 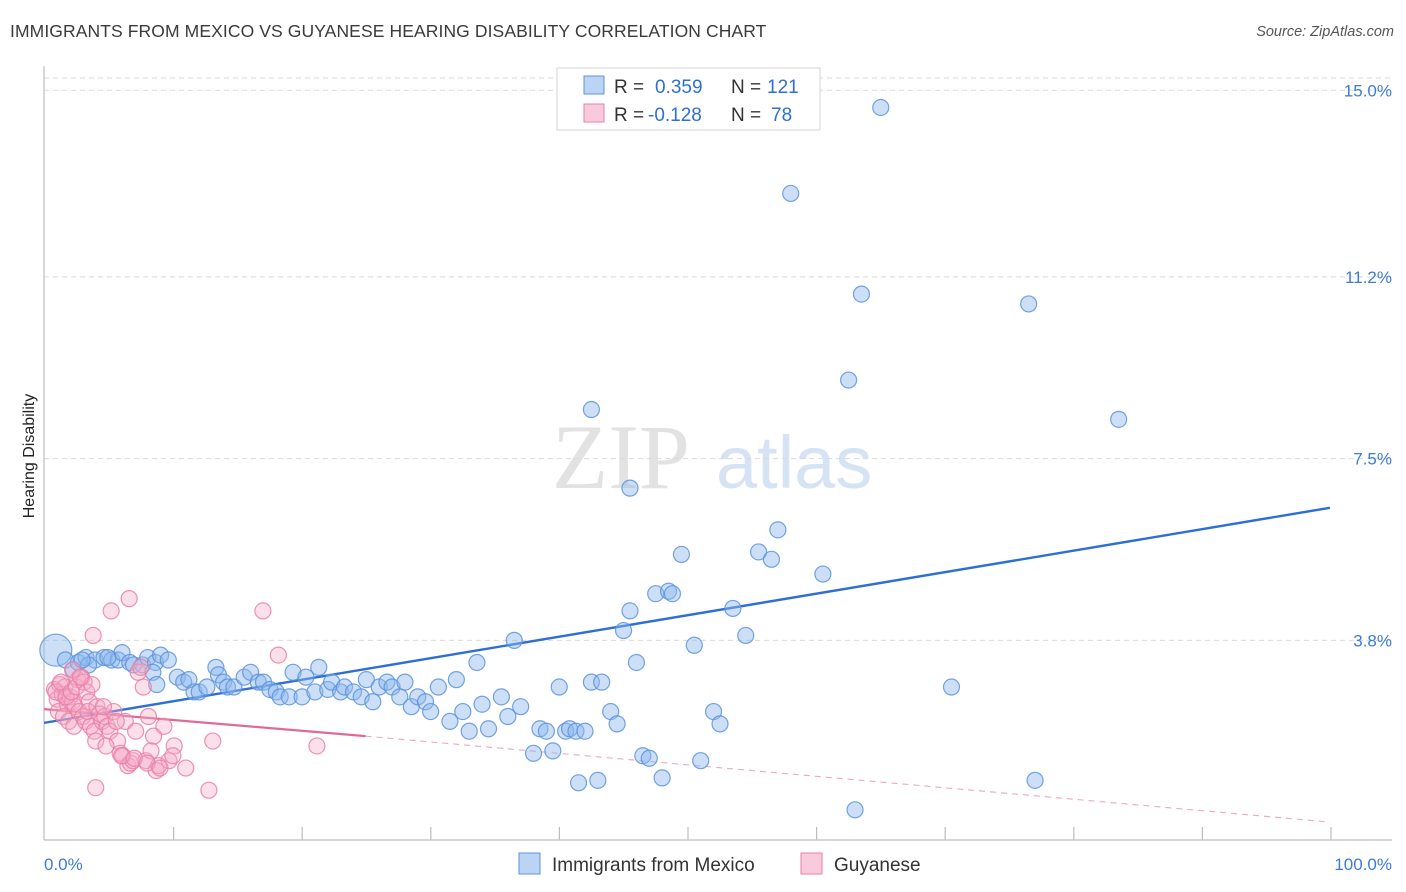 I want to click on legend-n-label-1: N =, so click(x=746, y=87).